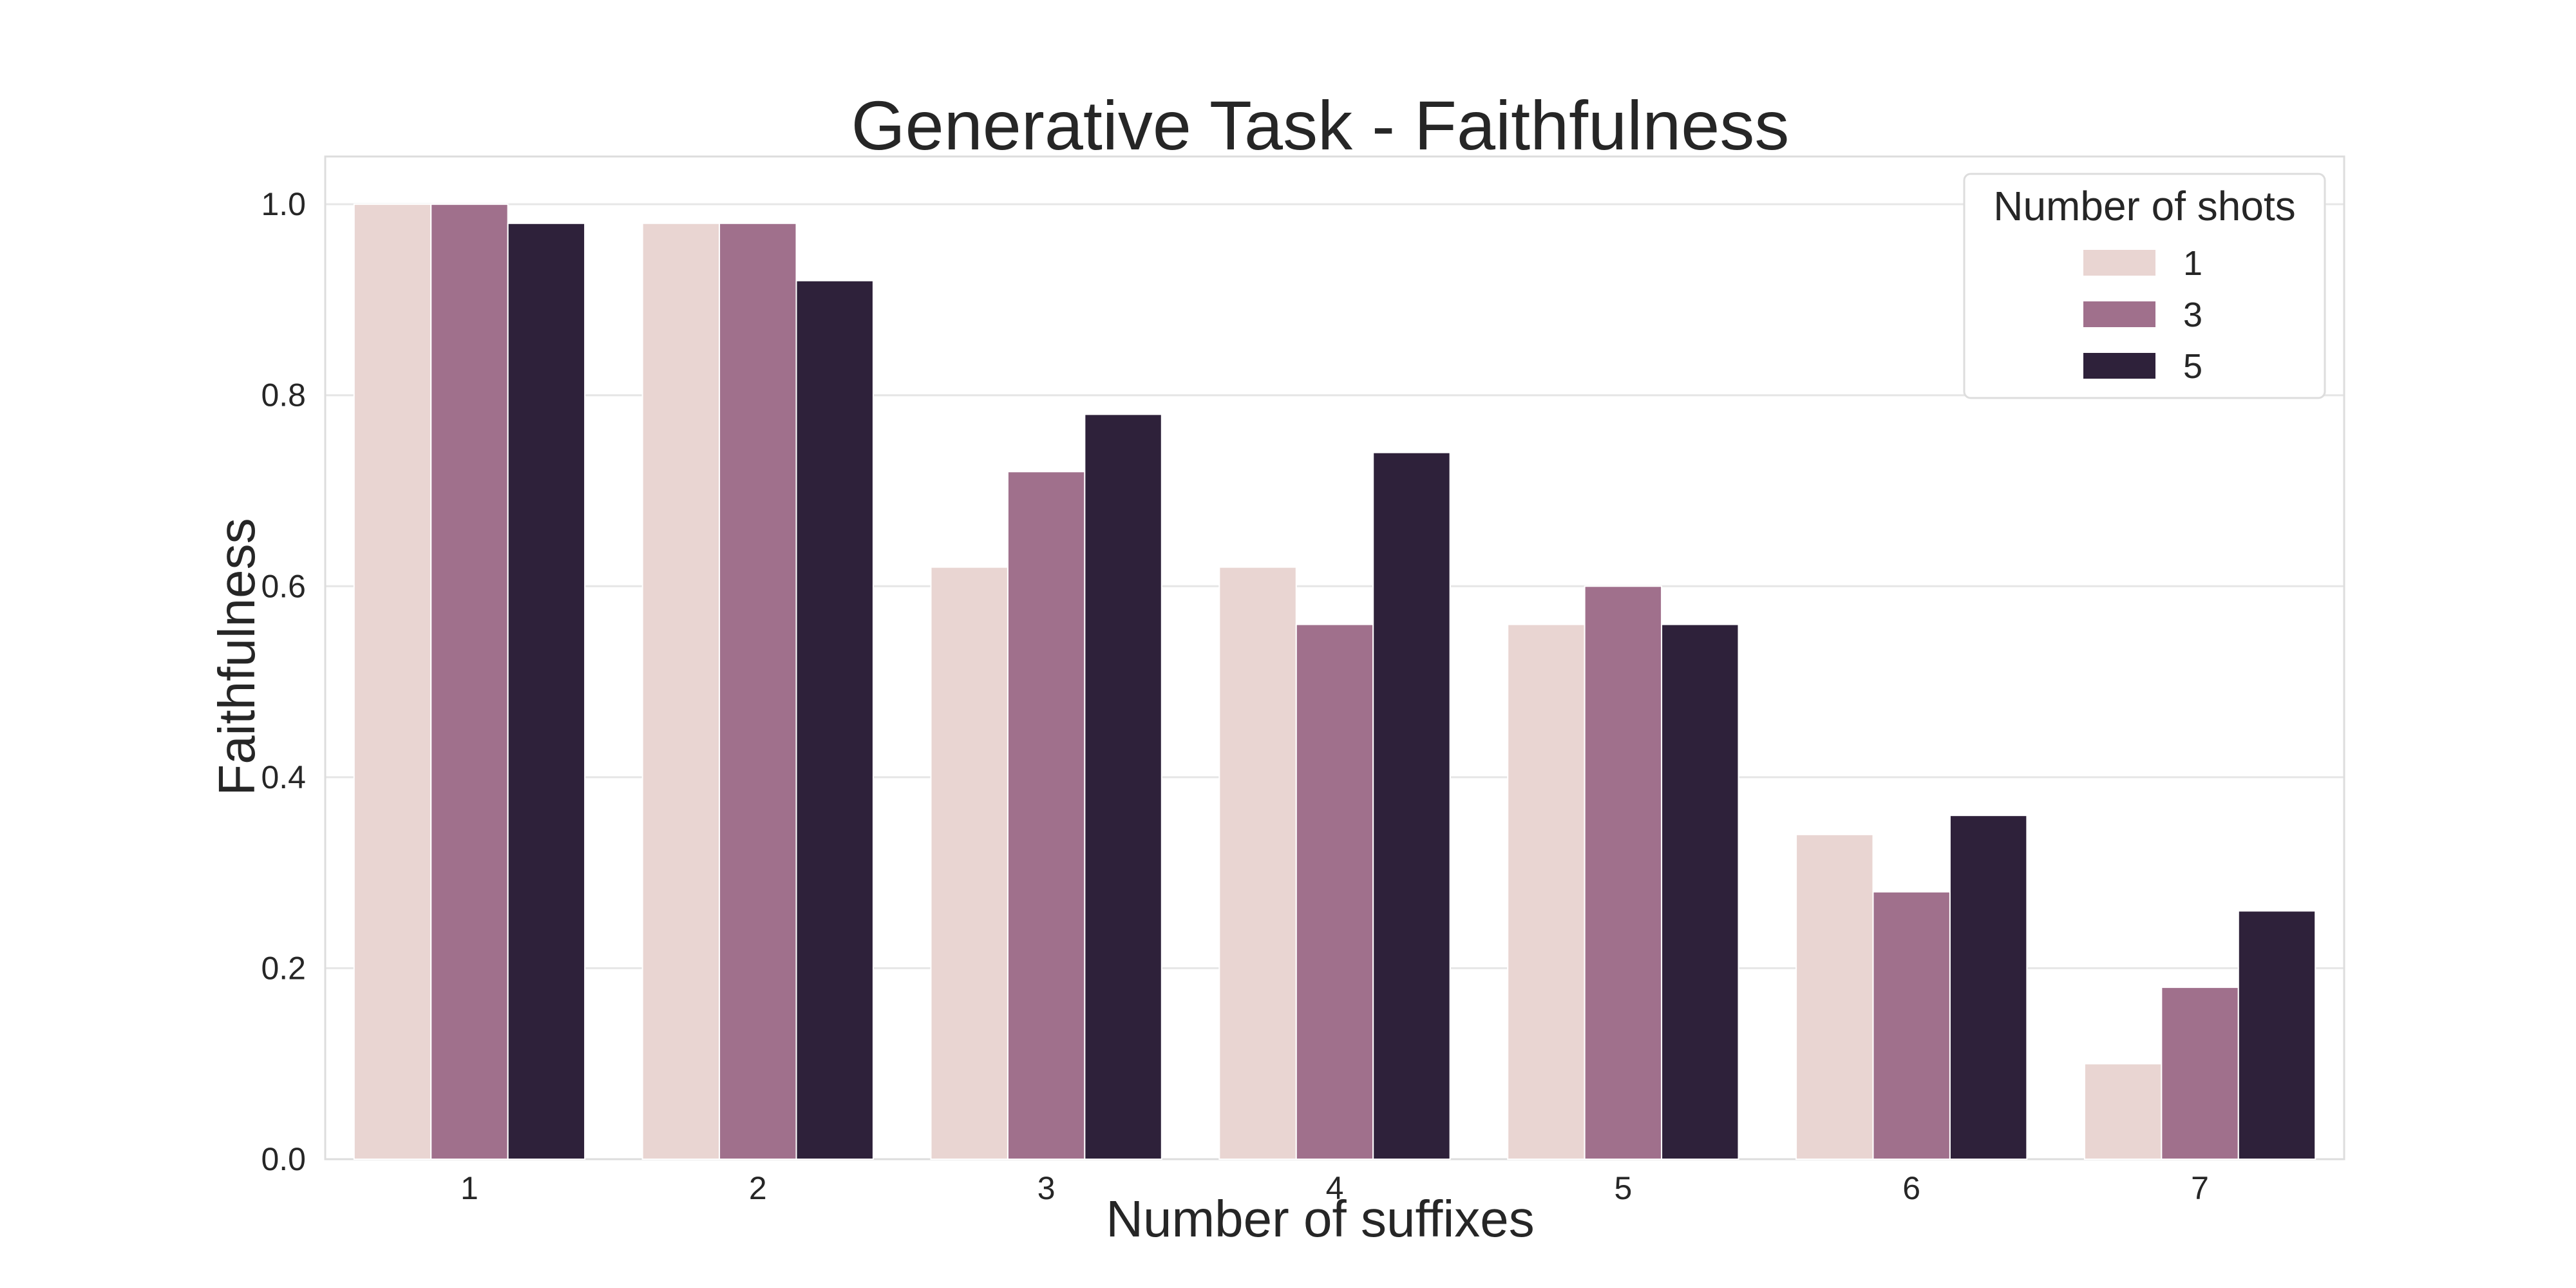 The image size is (2576, 1288). Describe the element at coordinates (1320, 1219) in the screenshot. I see `x-axis-label: Number of suffixes` at that location.